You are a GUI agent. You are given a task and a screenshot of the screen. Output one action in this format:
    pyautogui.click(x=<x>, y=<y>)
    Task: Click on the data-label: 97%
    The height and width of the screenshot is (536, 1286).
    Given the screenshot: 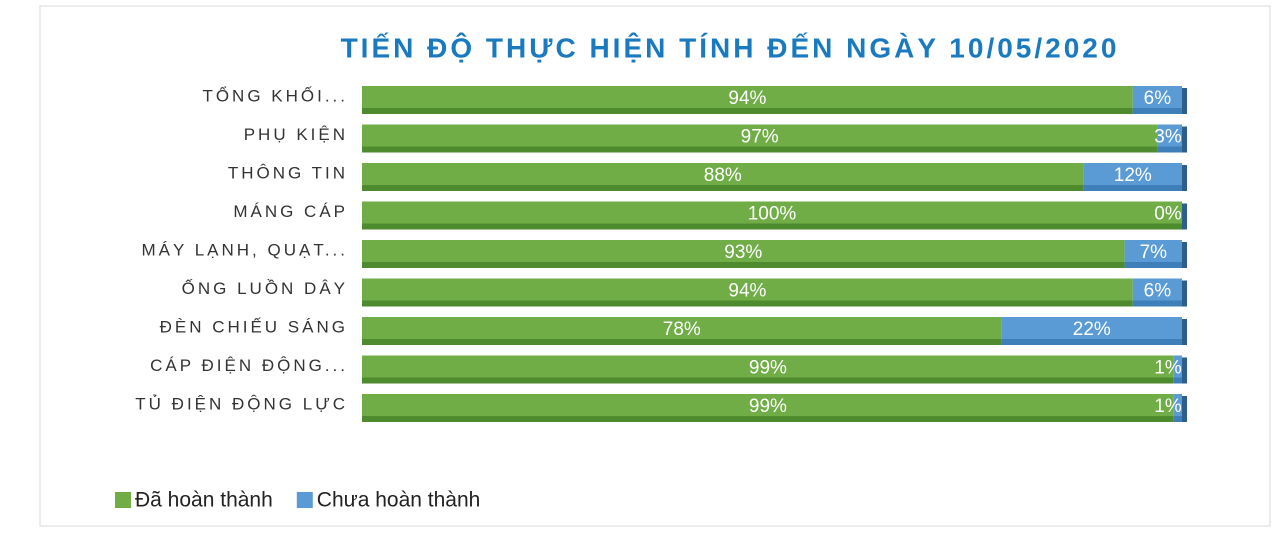 What is the action you would take?
    pyautogui.click(x=760, y=137)
    